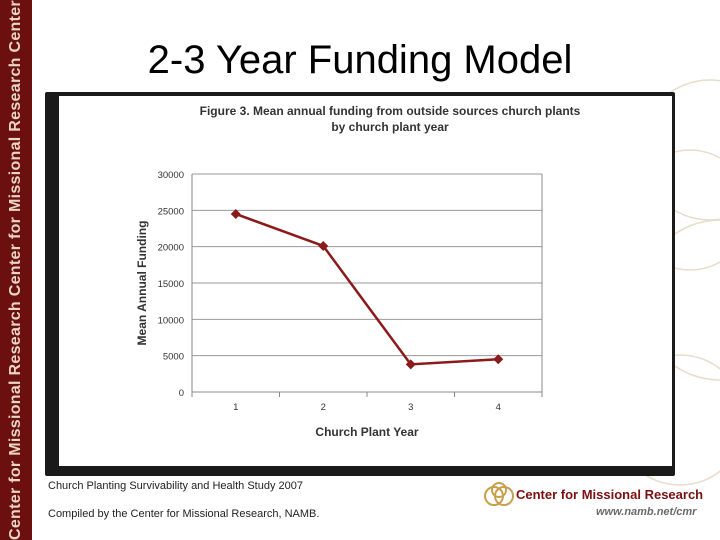 The height and width of the screenshot is (540, 720). What do you see at coordinates (410, 407) in the screenshot?
I see `x-tick-label: 3` at bounding box center [410, 407].